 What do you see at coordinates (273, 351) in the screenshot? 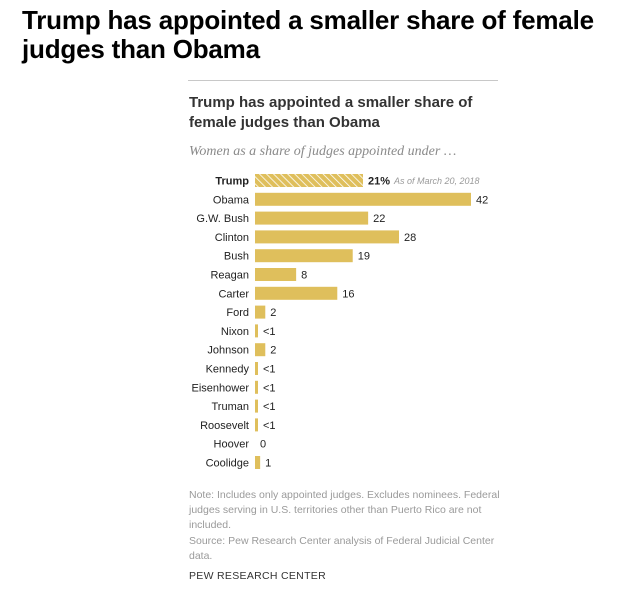
I see `value-label-johnson: 2` at bounding box center [273, 351].